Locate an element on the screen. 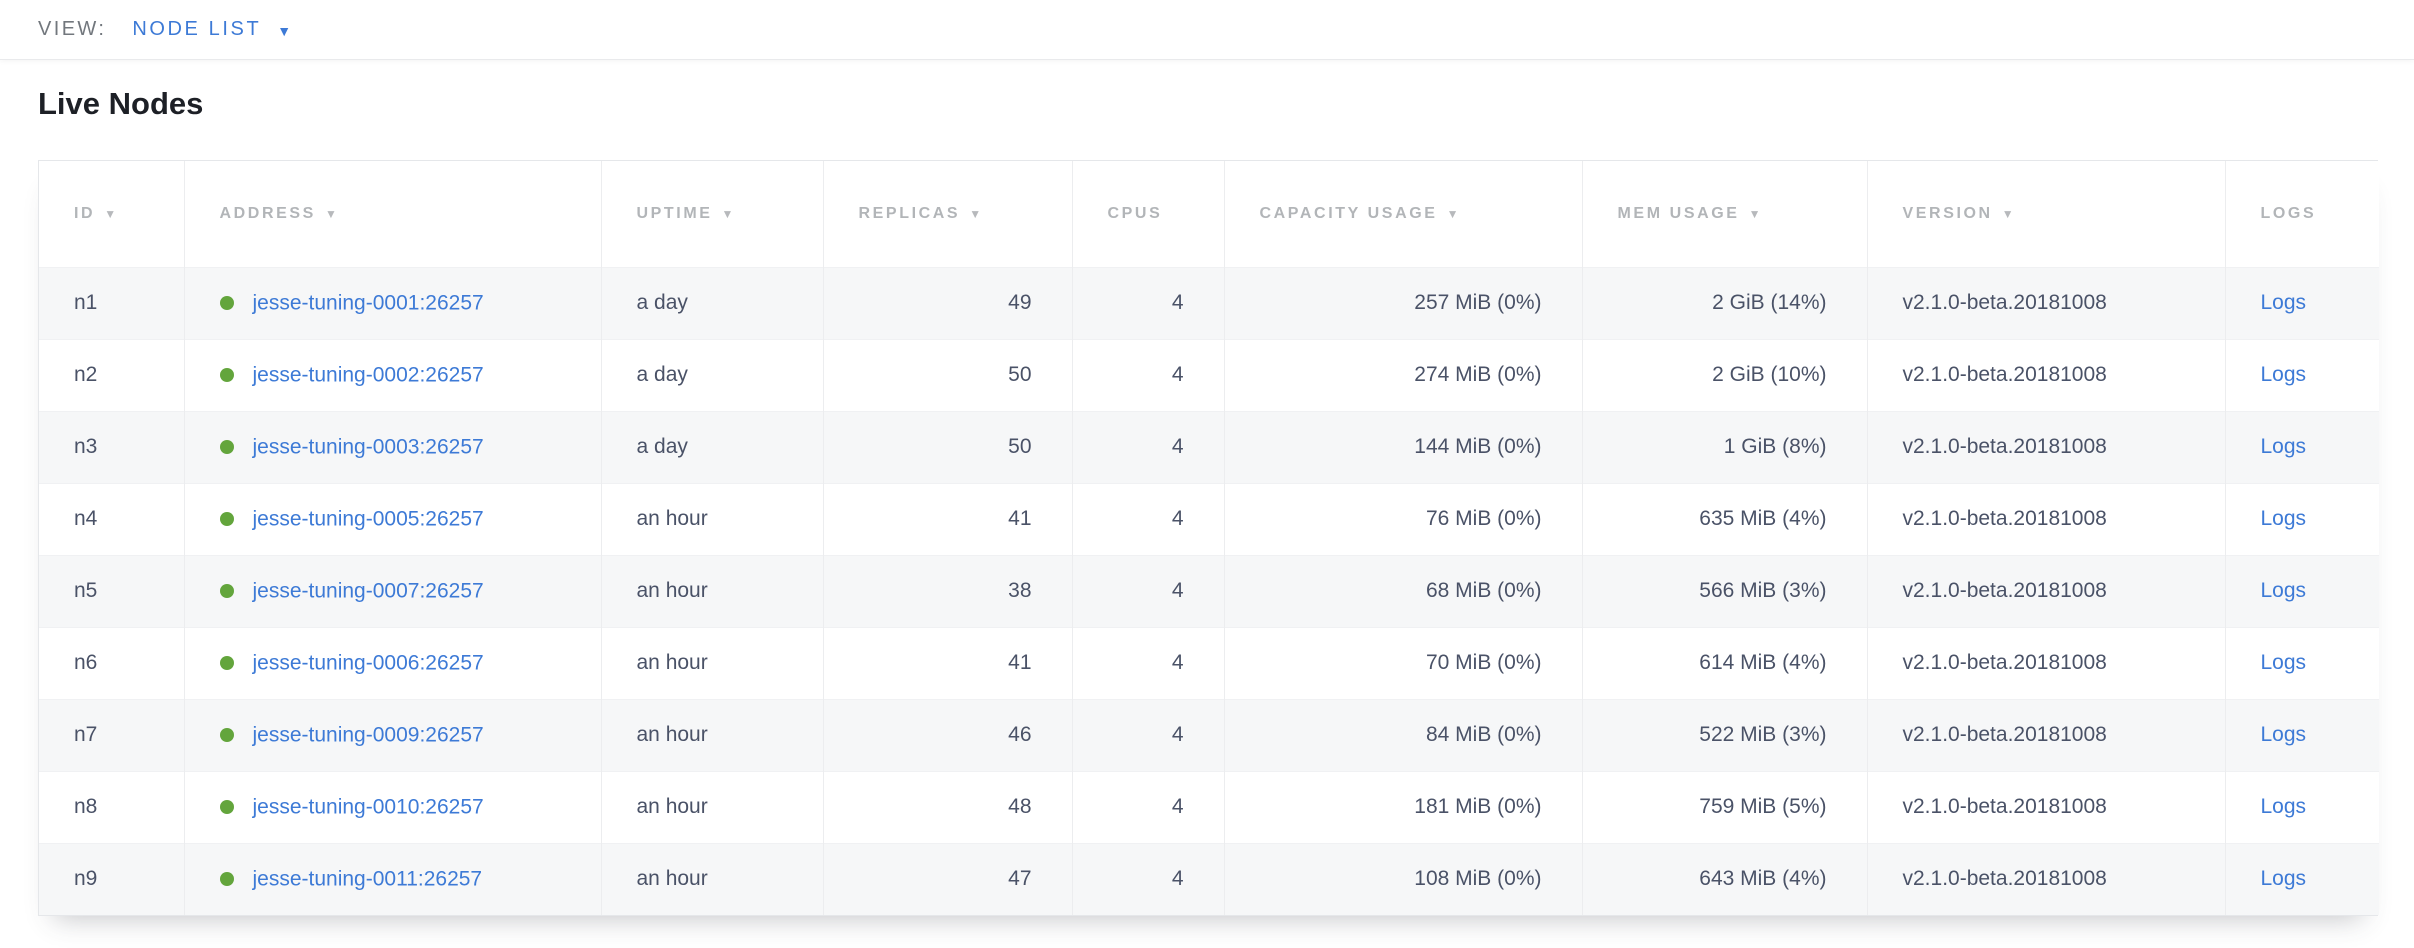 The image size is (2414, 948). column-header-id: ID ▼ is located at coordinates (111, 214).